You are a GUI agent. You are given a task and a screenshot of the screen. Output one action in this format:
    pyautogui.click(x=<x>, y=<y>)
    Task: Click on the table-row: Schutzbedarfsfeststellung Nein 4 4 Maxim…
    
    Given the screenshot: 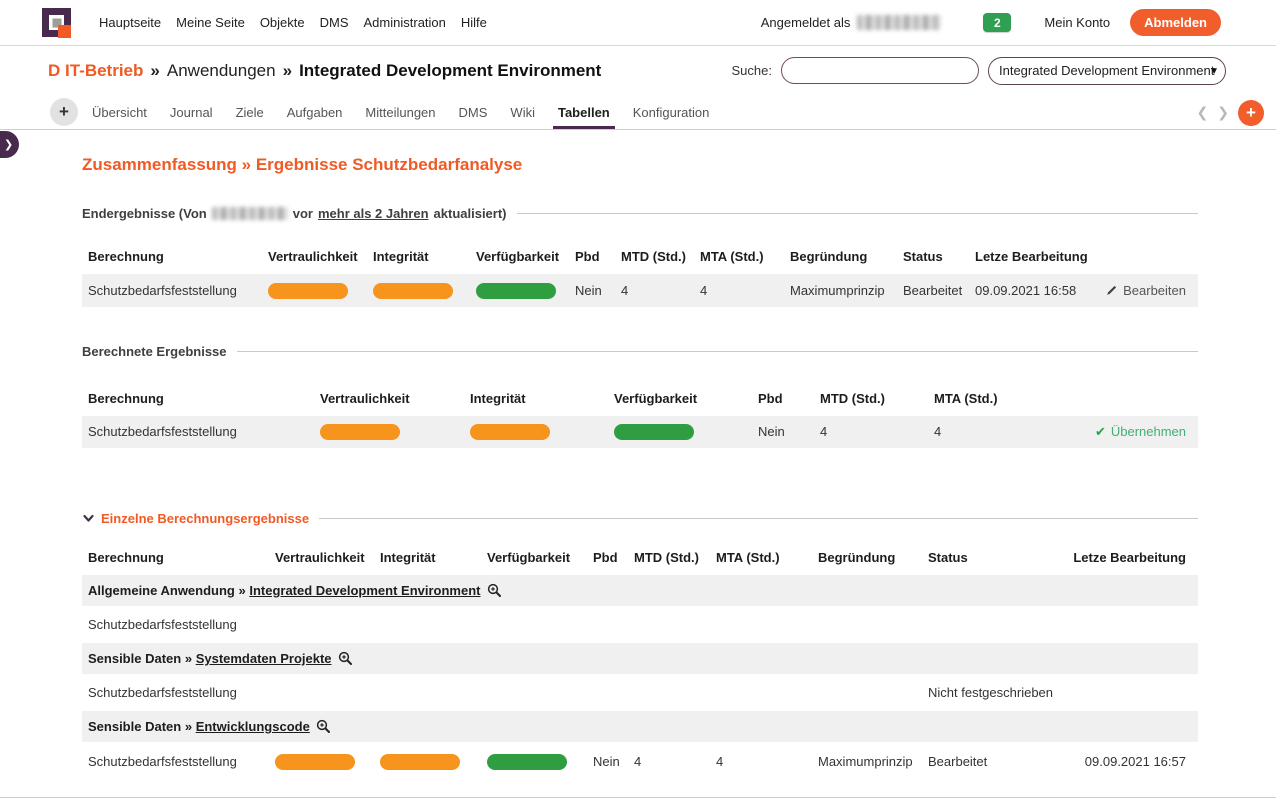 What is the action you would take?
    pyautogui.click(x=640, y=763)
    